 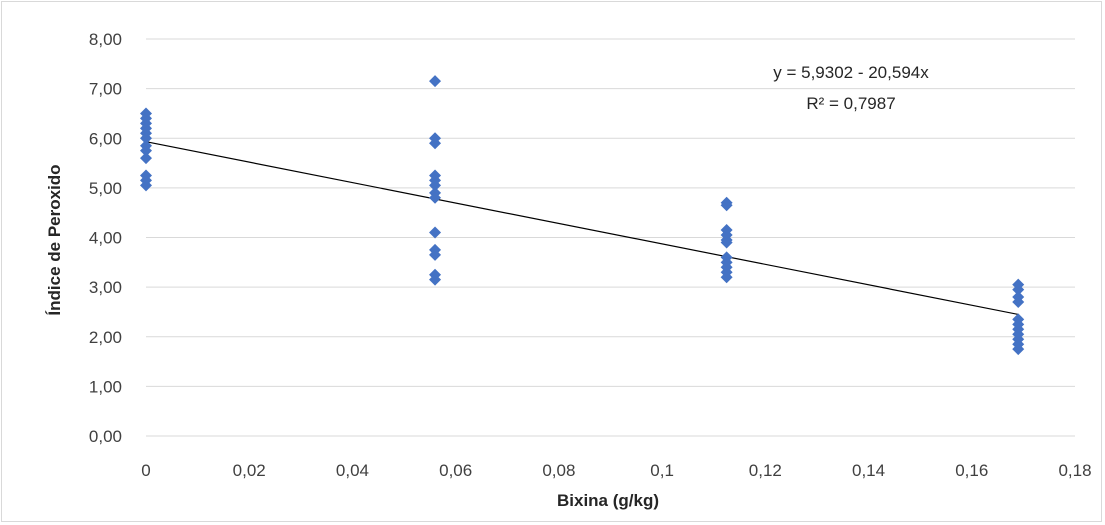 I want to click on y-tick-label: 4,00, so click(x=105, y=238).